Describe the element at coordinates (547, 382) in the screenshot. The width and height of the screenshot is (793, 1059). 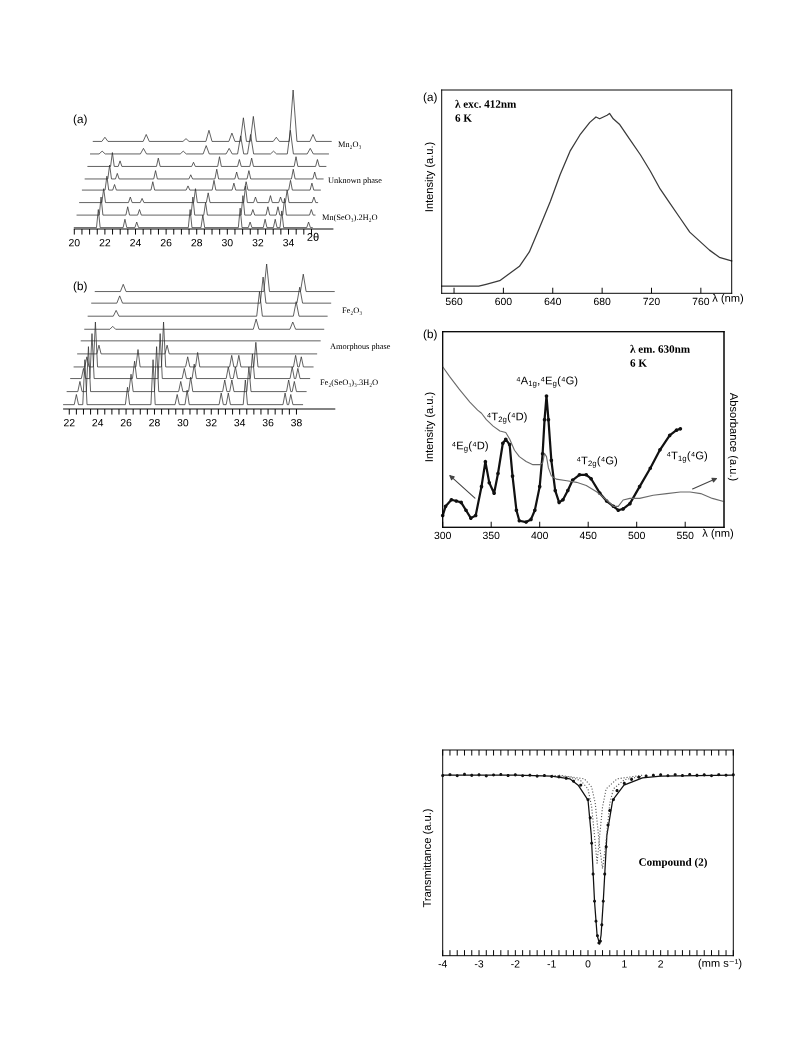
I see `text: ⁴A$_{1g}$,⁴E$_{g}$(⁴G)` at that location.